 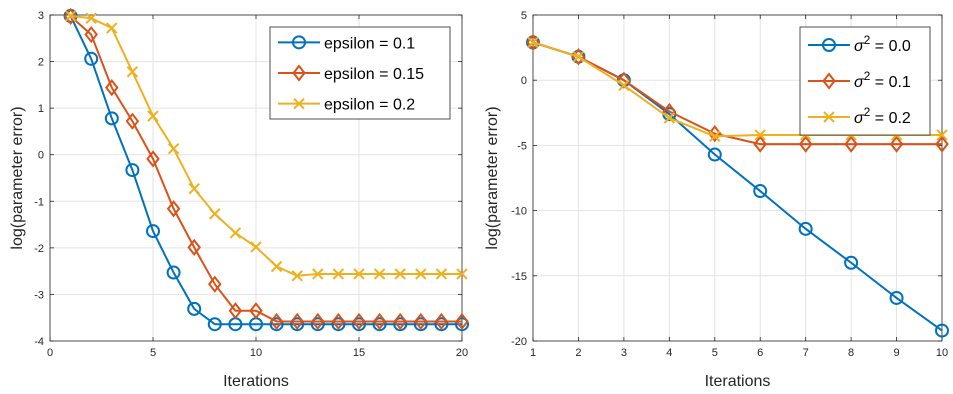 I want to click on y-tick-label: -1, so click(x=39, y=202).